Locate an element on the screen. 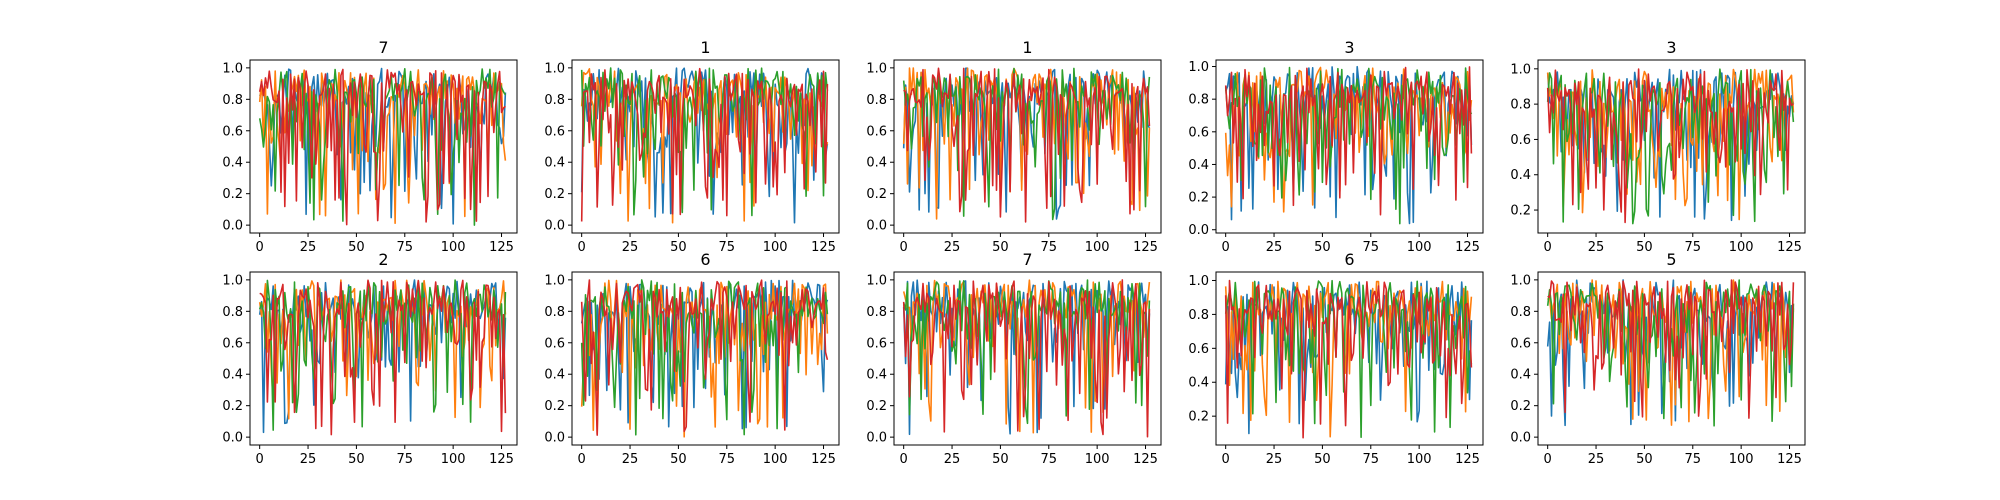  subplot-5: 0 25 50 75 100 125 0.2 0.4 0.6 0.8 1.0 3 is located at coordinates (1658, 146).